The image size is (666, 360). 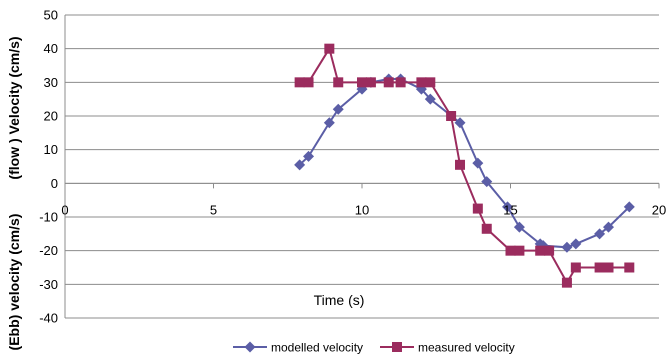 I want to click on y-axis-title-flow: (flow ) Velocity (cm/s), so click(x=14, y=107).